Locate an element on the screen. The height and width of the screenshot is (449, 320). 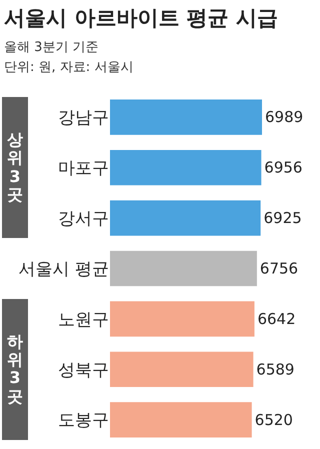
chart-subtitle: 올해 3분기 기준 is located at coordinates (51, 47).